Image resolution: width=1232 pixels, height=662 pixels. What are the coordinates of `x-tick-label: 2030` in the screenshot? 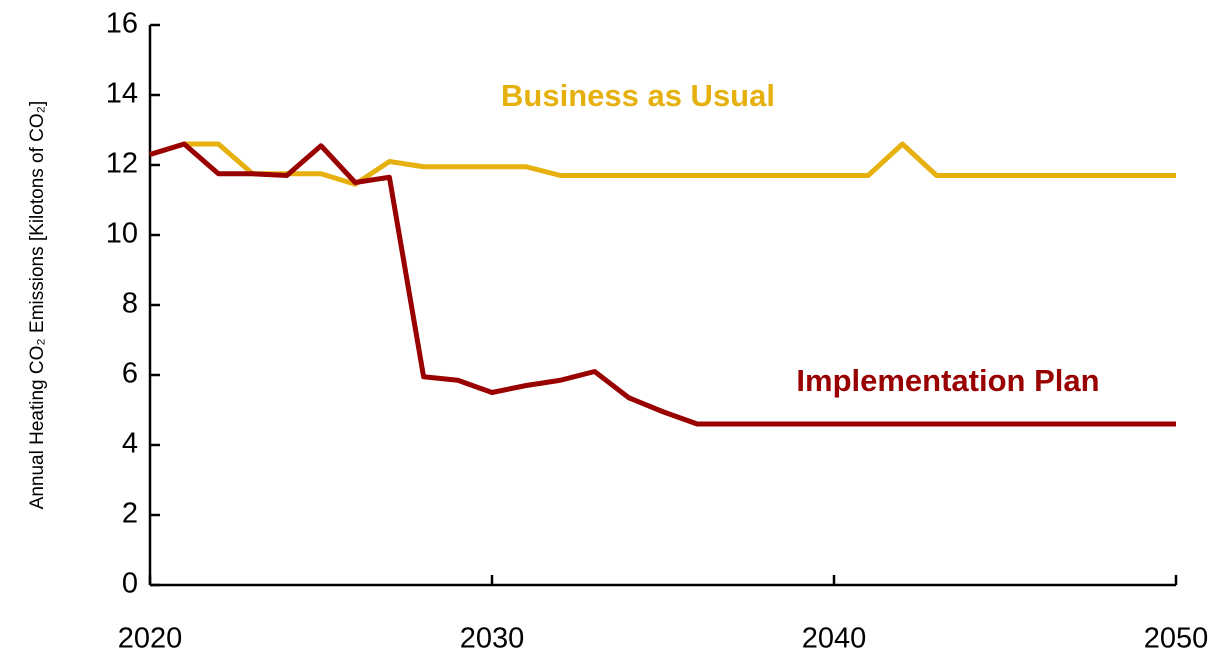 It's located at (492, 639).